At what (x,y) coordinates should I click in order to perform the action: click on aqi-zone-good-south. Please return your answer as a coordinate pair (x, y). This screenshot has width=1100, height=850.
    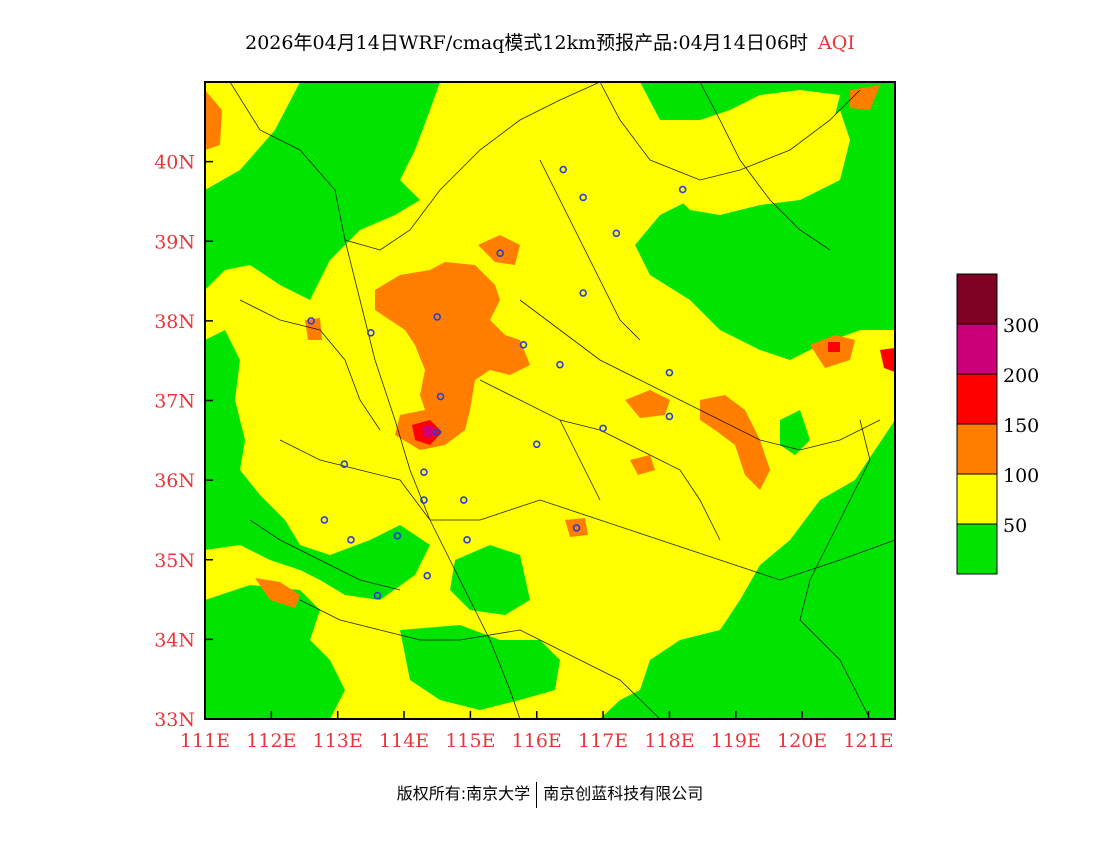
    Looking at the image, I should click on (480, 667).